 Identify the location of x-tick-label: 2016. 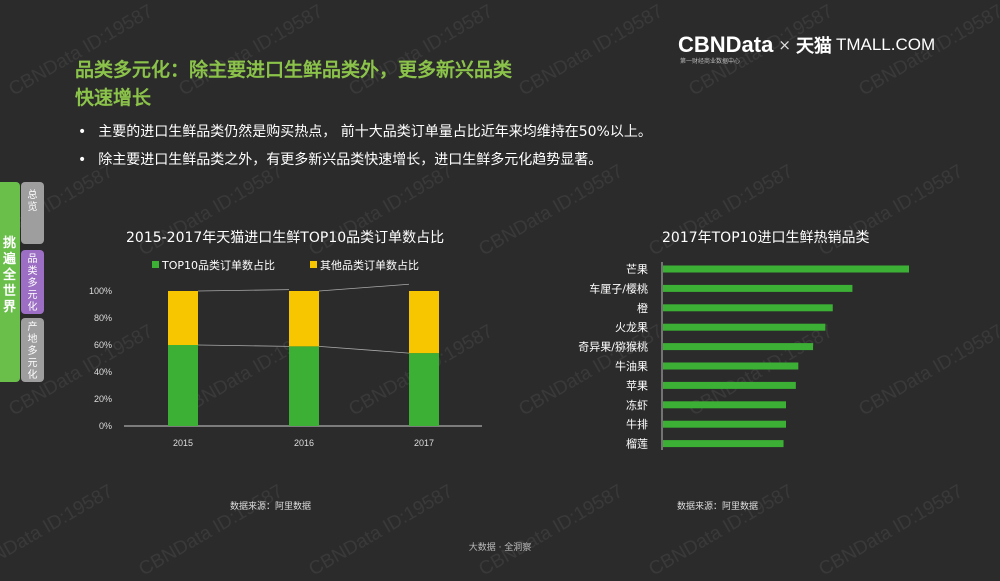
(304, 443).